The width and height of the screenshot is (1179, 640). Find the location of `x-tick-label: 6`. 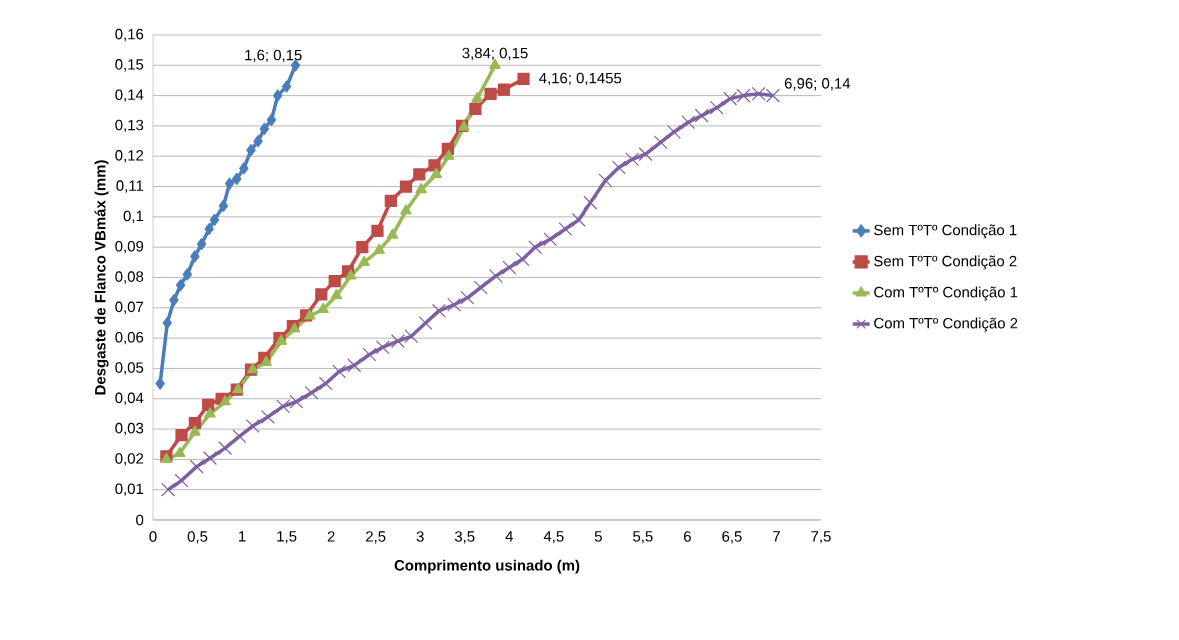

x-tick-label: 6 is located at coordinates (687, 536).